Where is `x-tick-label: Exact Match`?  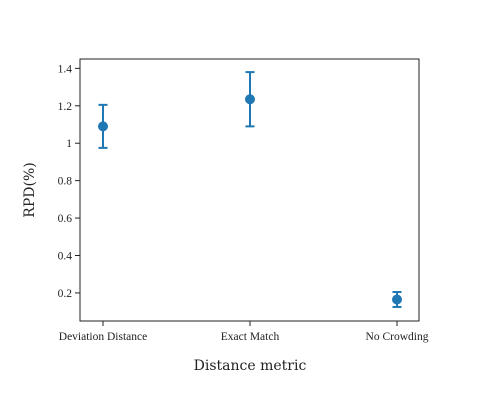
x-tick-label: Exact Match is located at coordinates (250, 337).